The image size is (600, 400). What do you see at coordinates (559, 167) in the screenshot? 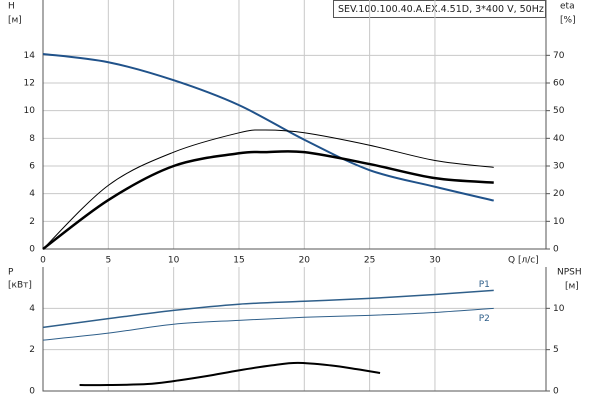
I see `y2-tick-label: 30` at bounding box center [559, 167].